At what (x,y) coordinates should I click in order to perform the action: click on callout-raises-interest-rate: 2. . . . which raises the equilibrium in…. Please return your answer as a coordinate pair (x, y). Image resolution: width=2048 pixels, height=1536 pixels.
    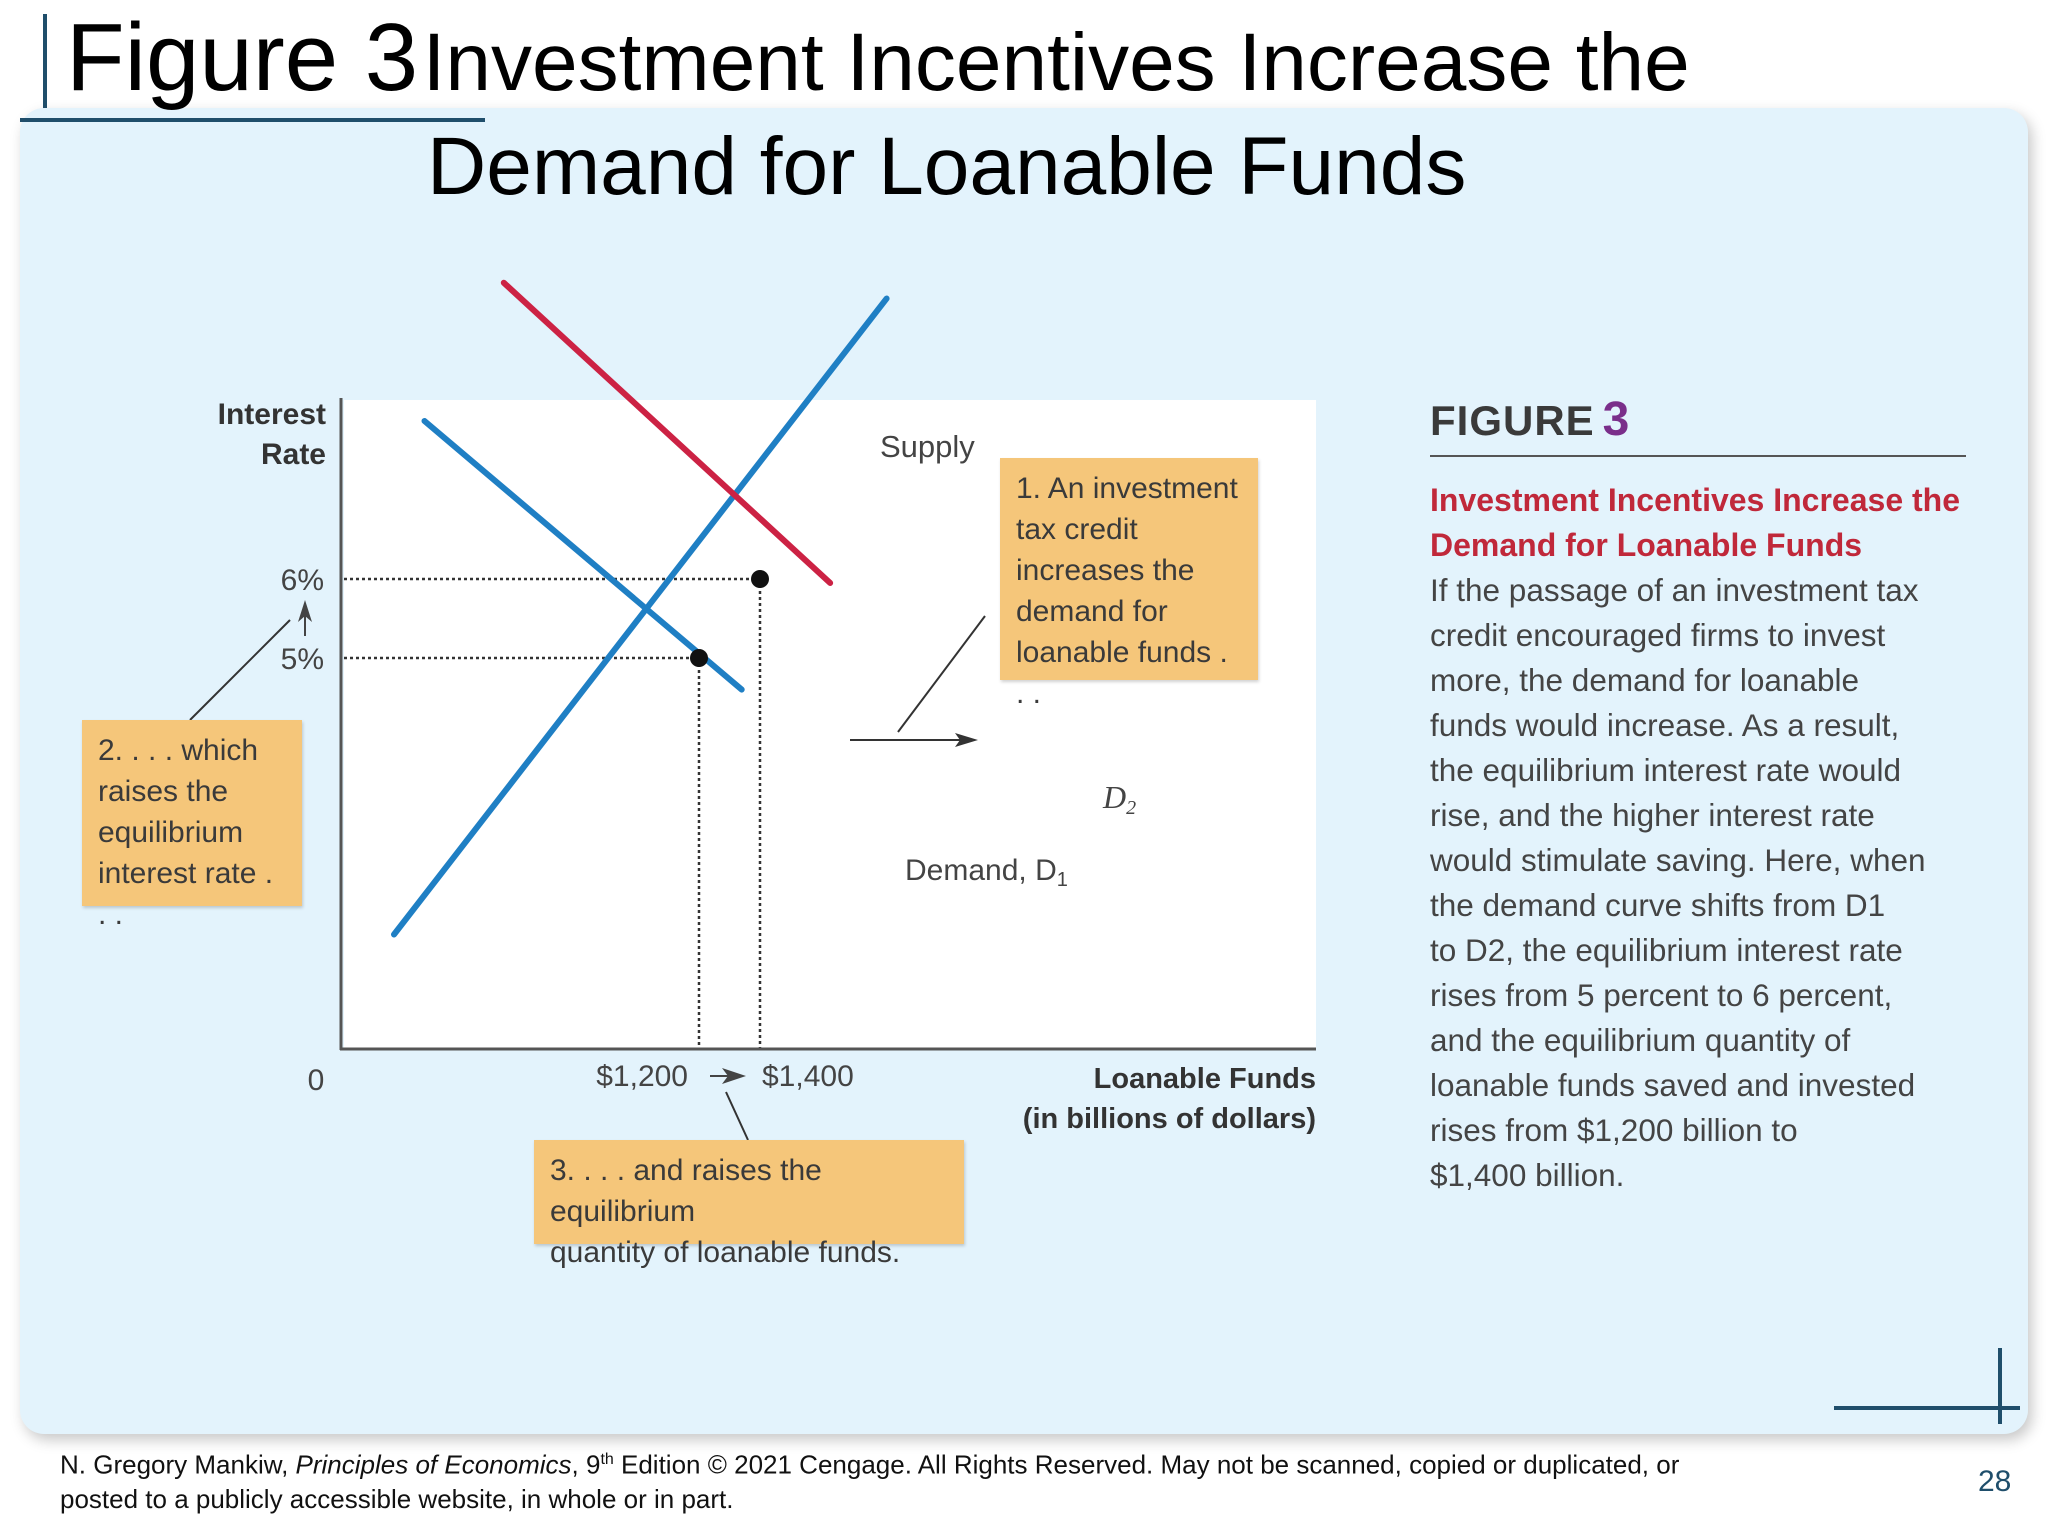
    Looking at the image, I should click on (192, 825).